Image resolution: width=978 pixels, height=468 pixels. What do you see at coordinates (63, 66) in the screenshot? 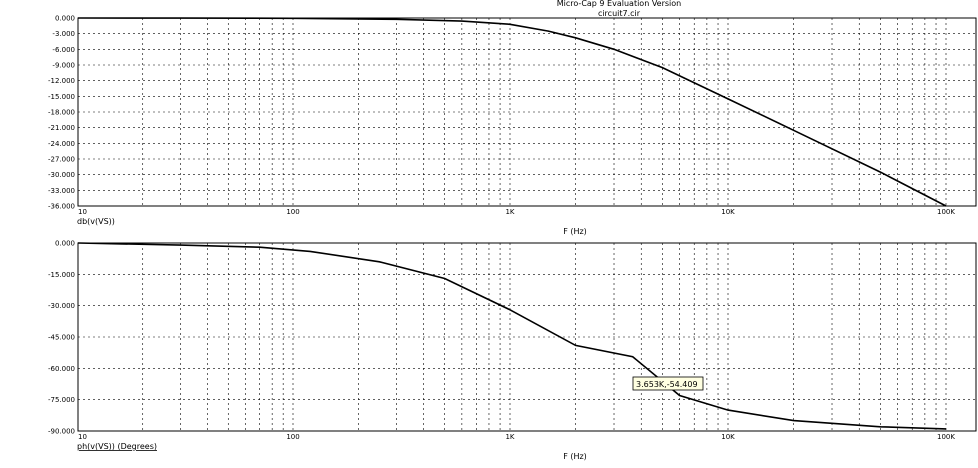
I see `y-tick-label: -9.000` at bounding box center [63, 66].